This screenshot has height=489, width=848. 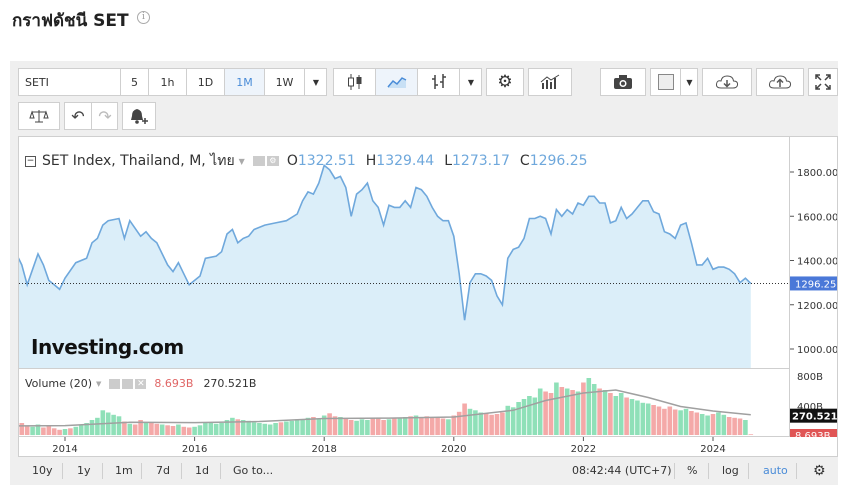 I want to click on settings-button: ⚙, so click(x=505, y=82).